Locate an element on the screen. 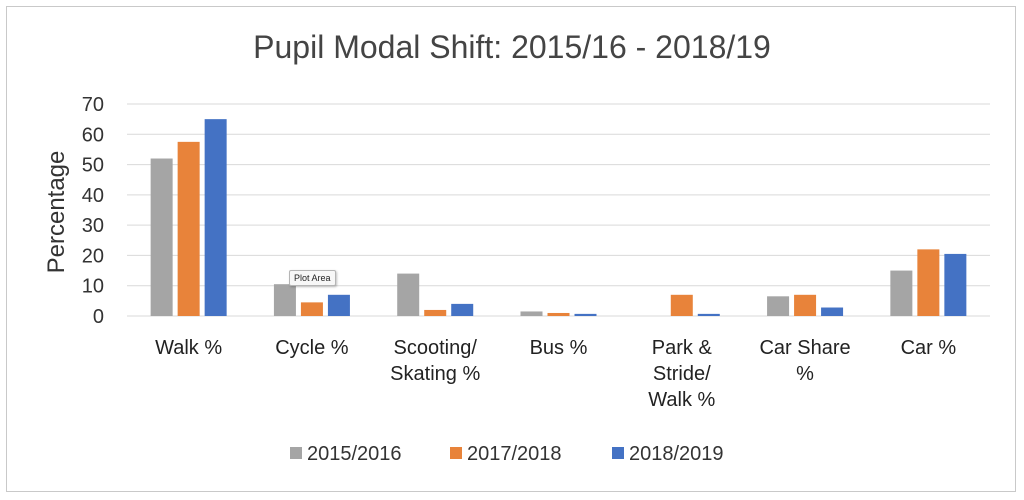  x-category-label: Car % is located at coordinates (929, 348).